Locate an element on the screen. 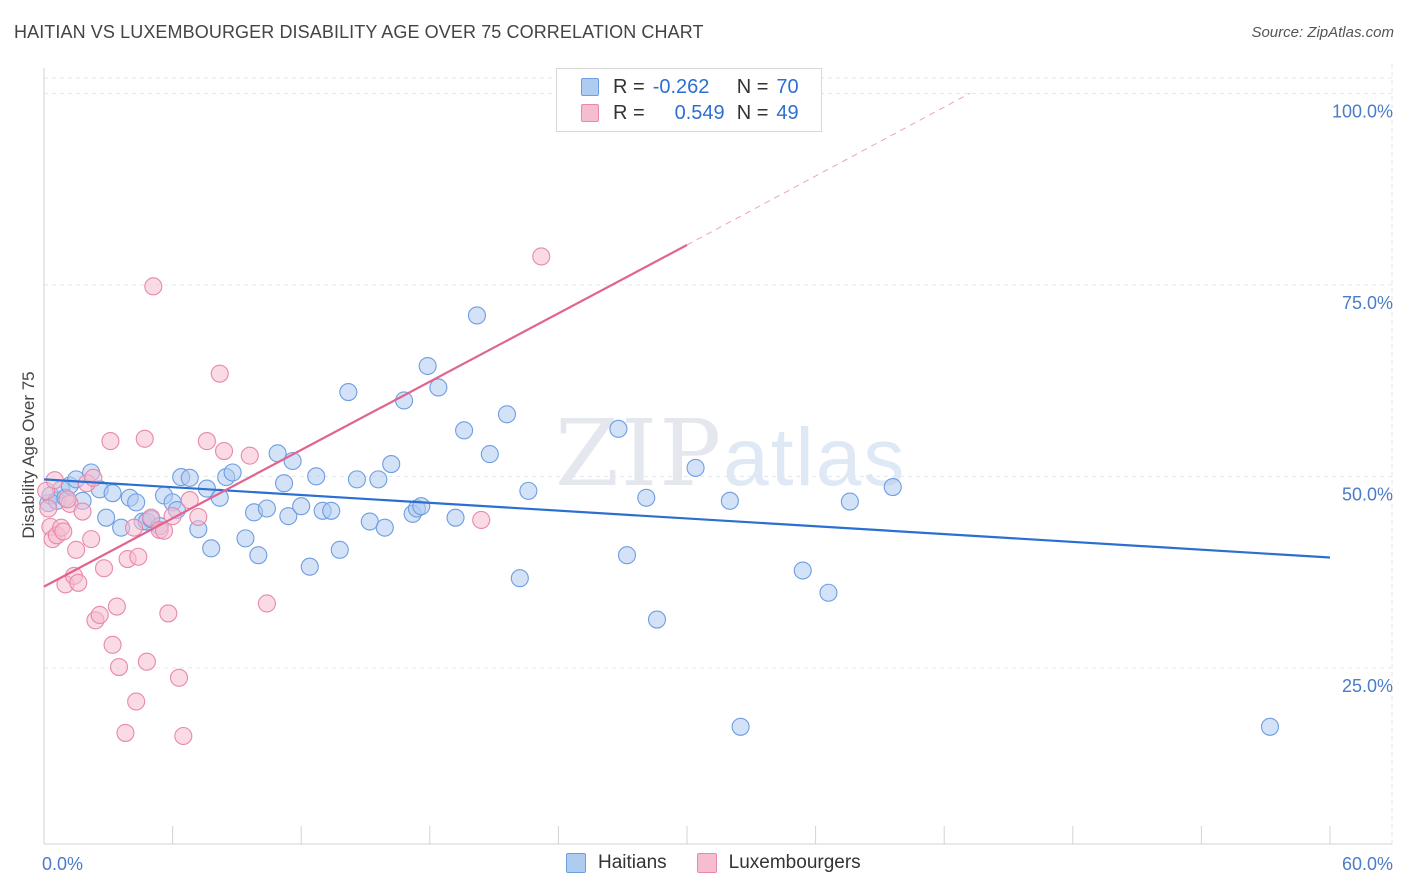  bottom-legend-label-luxembourgers: Luxembourgers is located at coordinates (794, 862).